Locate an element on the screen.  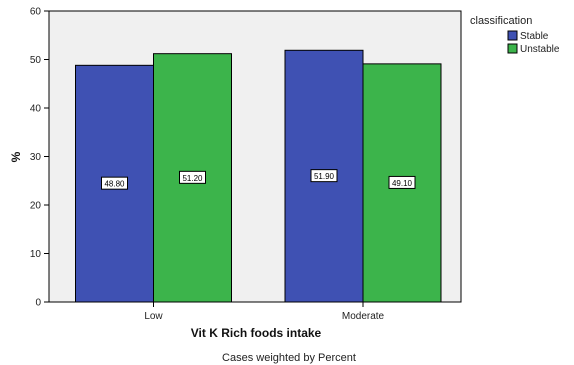
data-label: 48.80 is located at coordinates (114, 184).